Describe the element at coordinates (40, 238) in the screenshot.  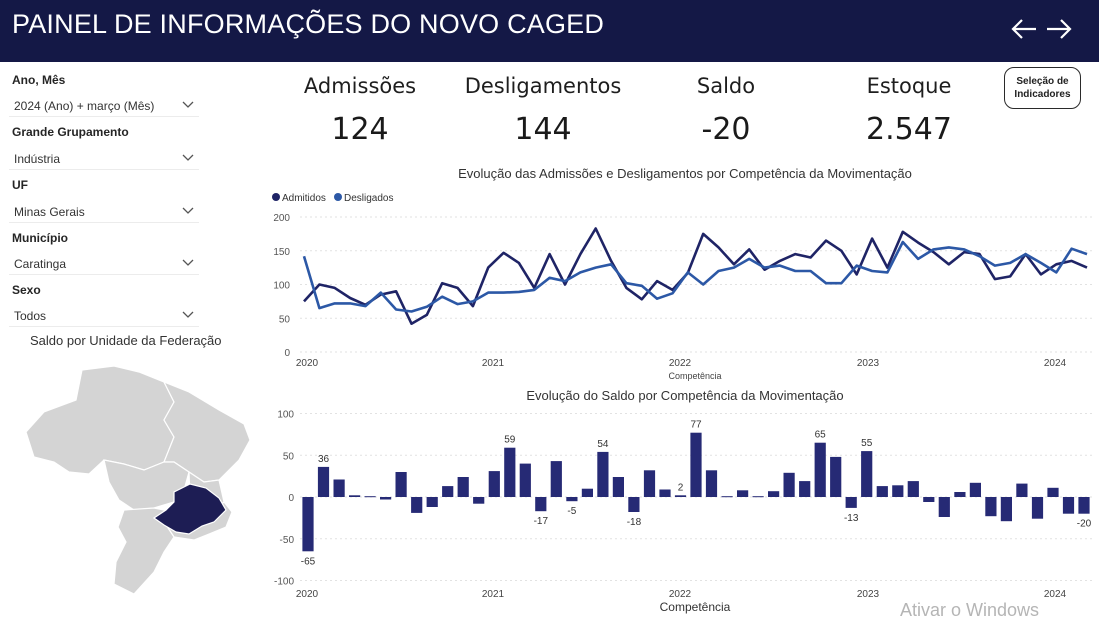
I see `filter-label-municipio: Município` at that location.